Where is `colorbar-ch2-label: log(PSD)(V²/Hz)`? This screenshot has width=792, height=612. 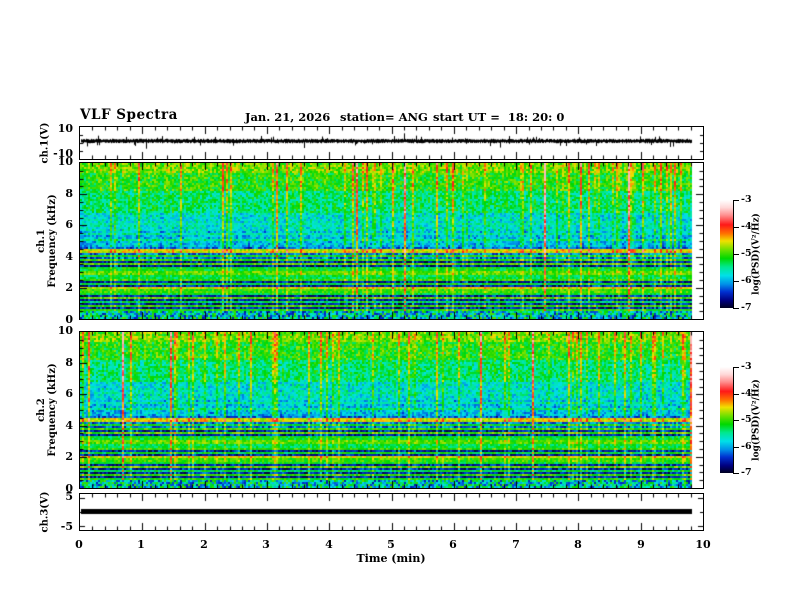
colorbar-ch2-label: log(PSD)(V²/Hz) is located at coordinates (756, 420).